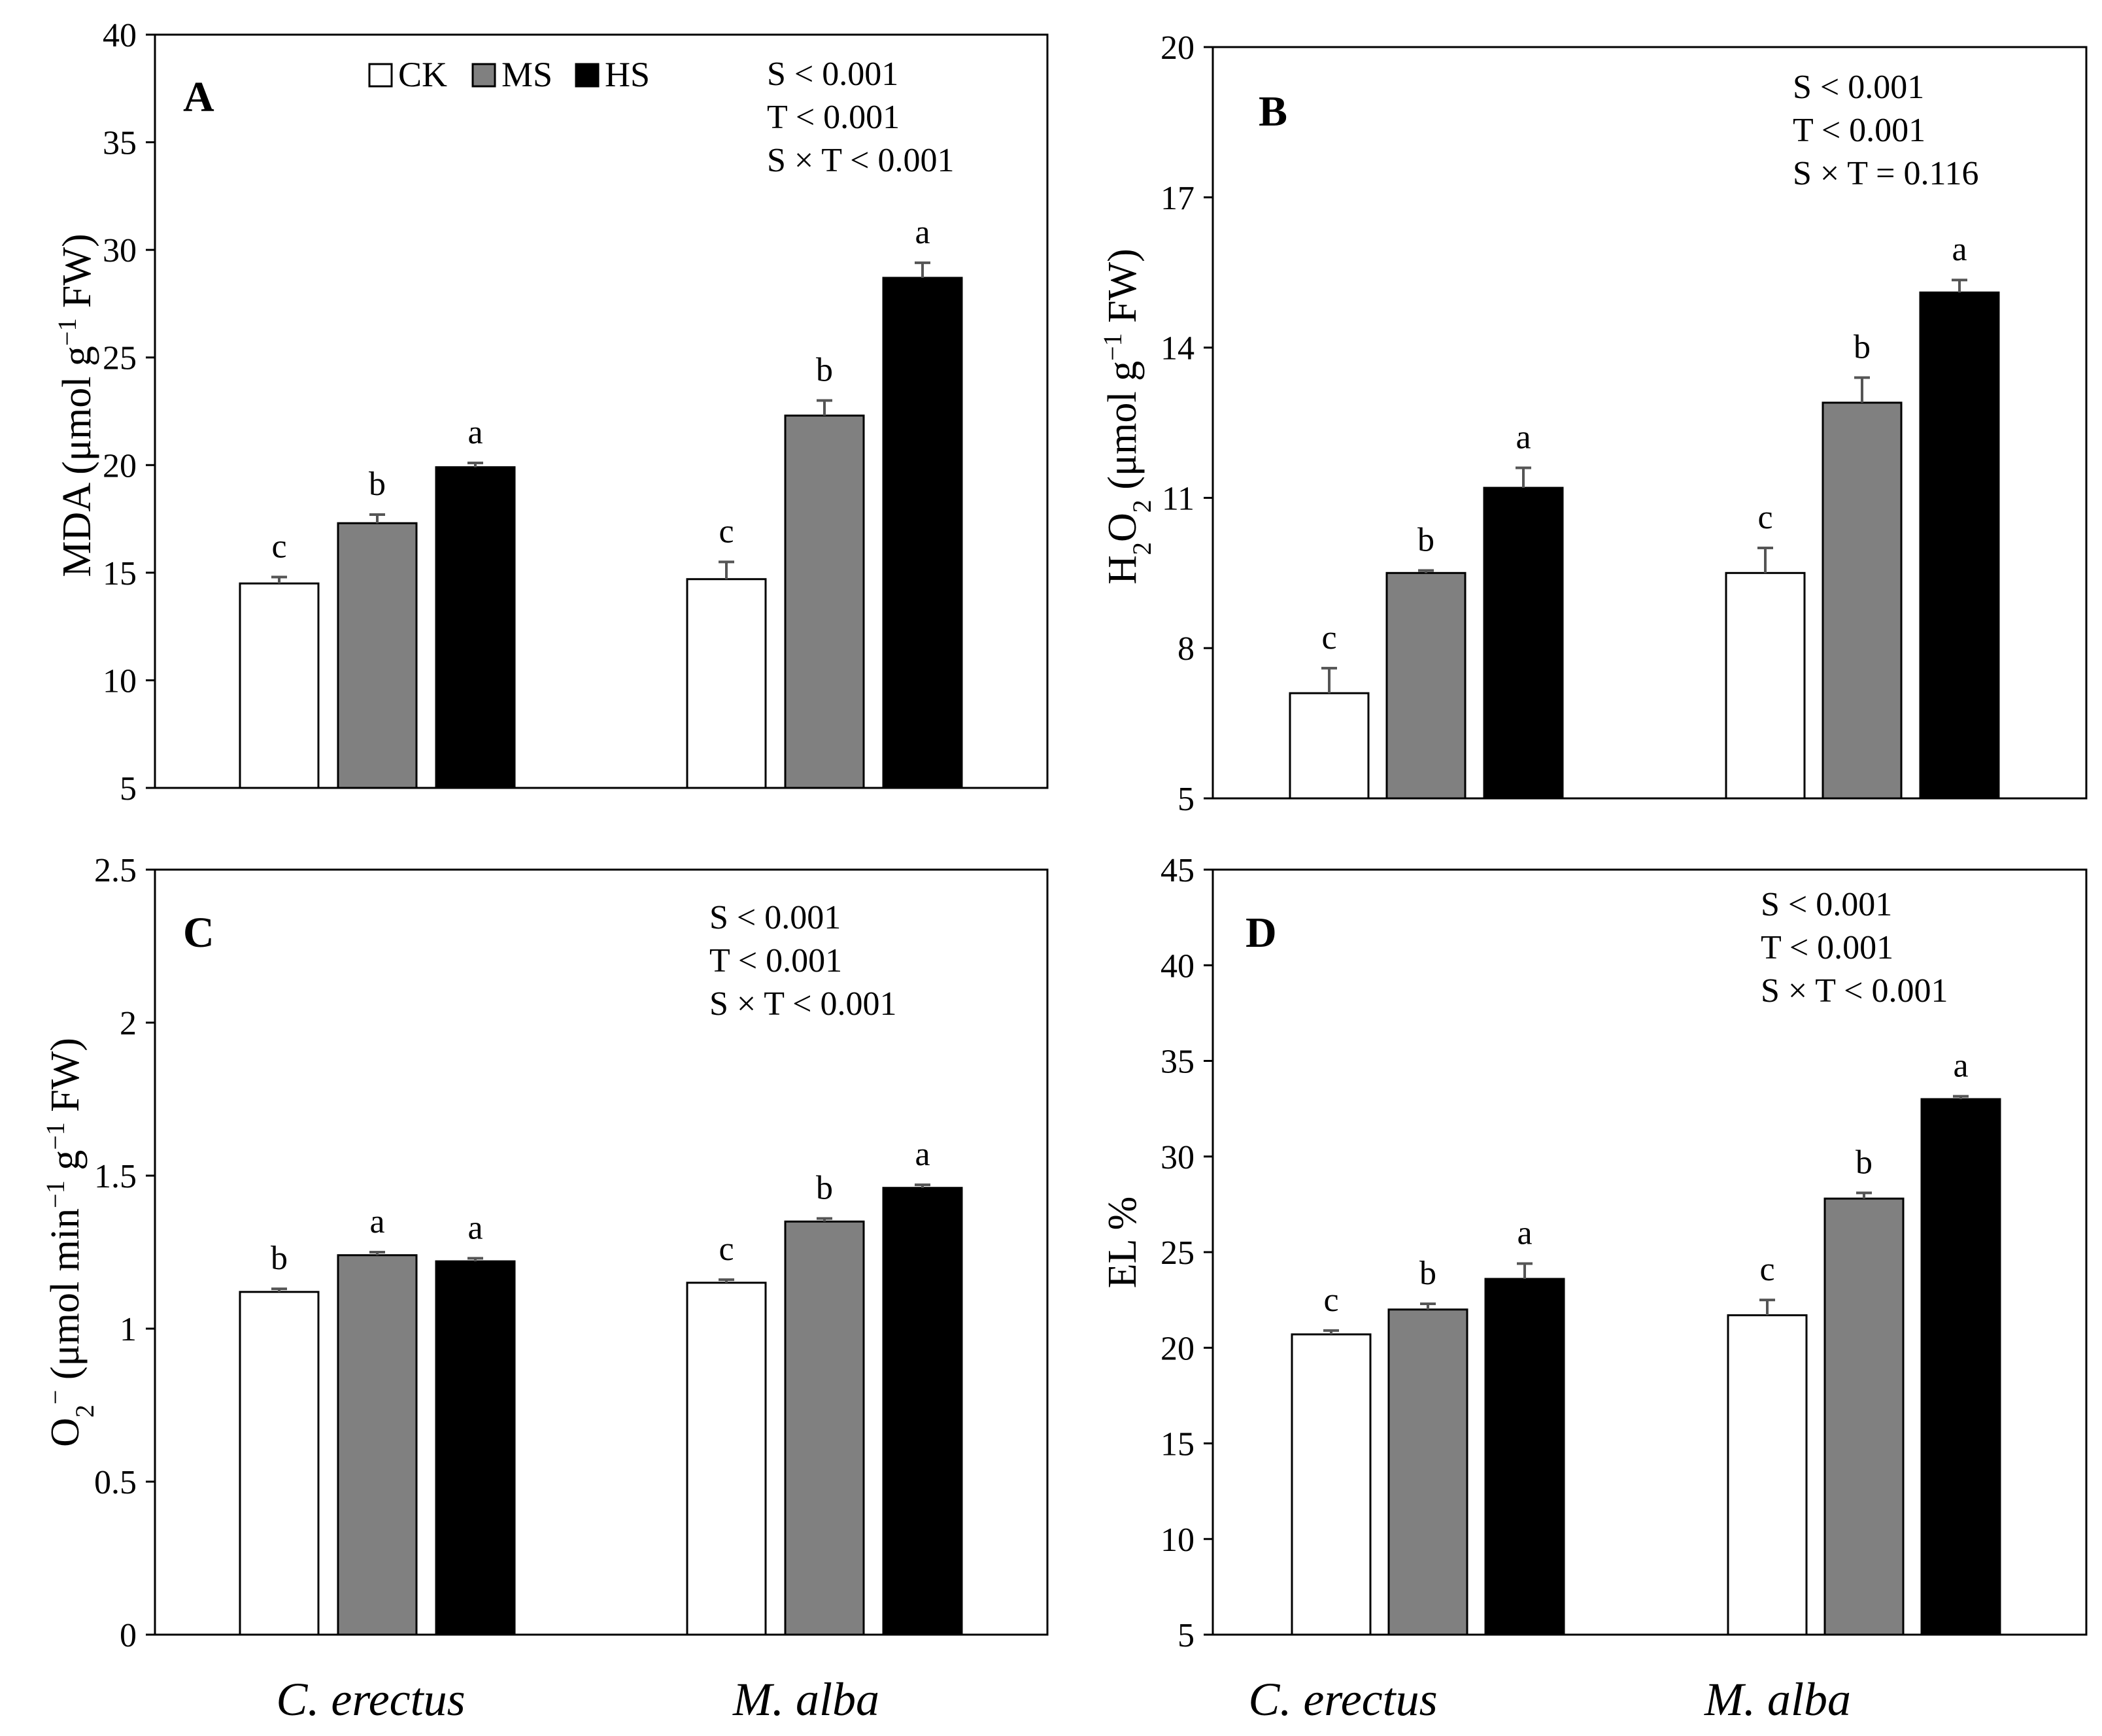 This screenshot has height=1736, width=2102. What do you see at coordinates (1343, 1699) in the screenshot?
I see `x-category-label-right-0: C. erectus` at bounding box center [1343, 1699].